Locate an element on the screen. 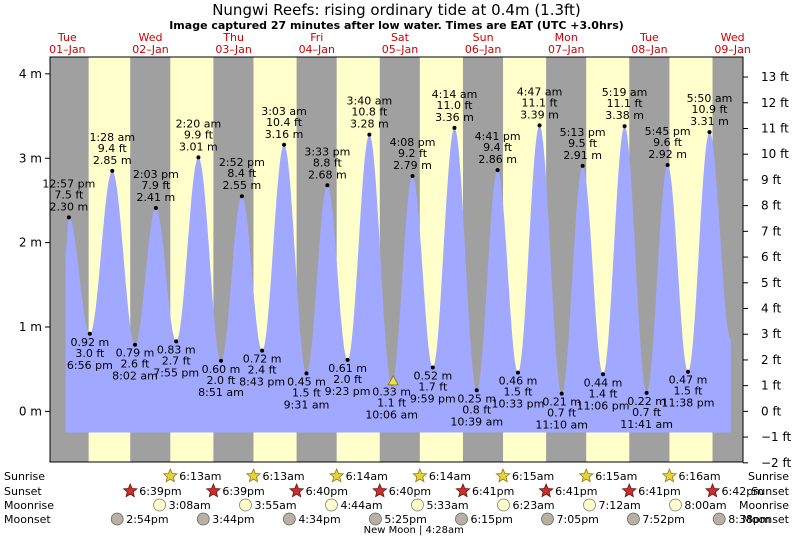 This screenshot has height=539, width=793. tide-low-time: 8:51 am is located at coordinates (221, 392).